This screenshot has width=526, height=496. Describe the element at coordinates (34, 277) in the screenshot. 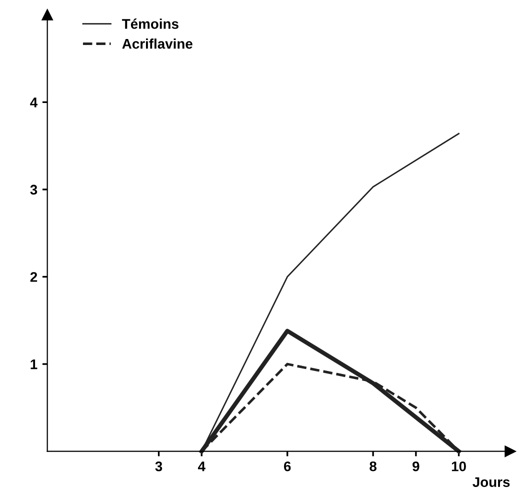

I see `y-tick-label: 2` at that location.